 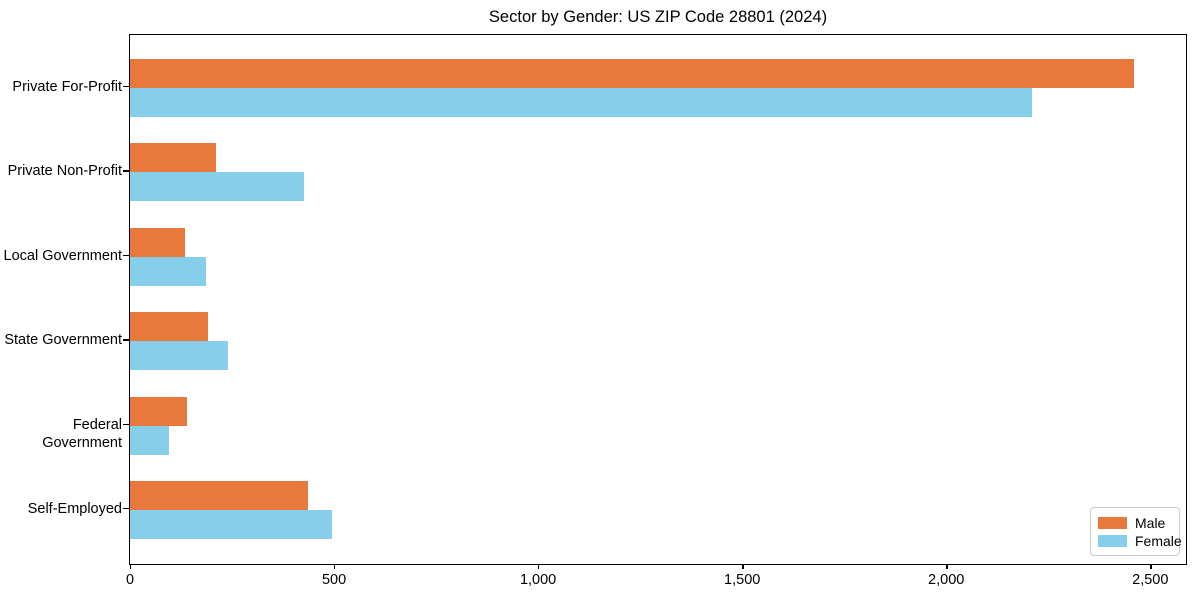 I want to click on x-axis-label-2: 1,000, so click(x=538, y=580).